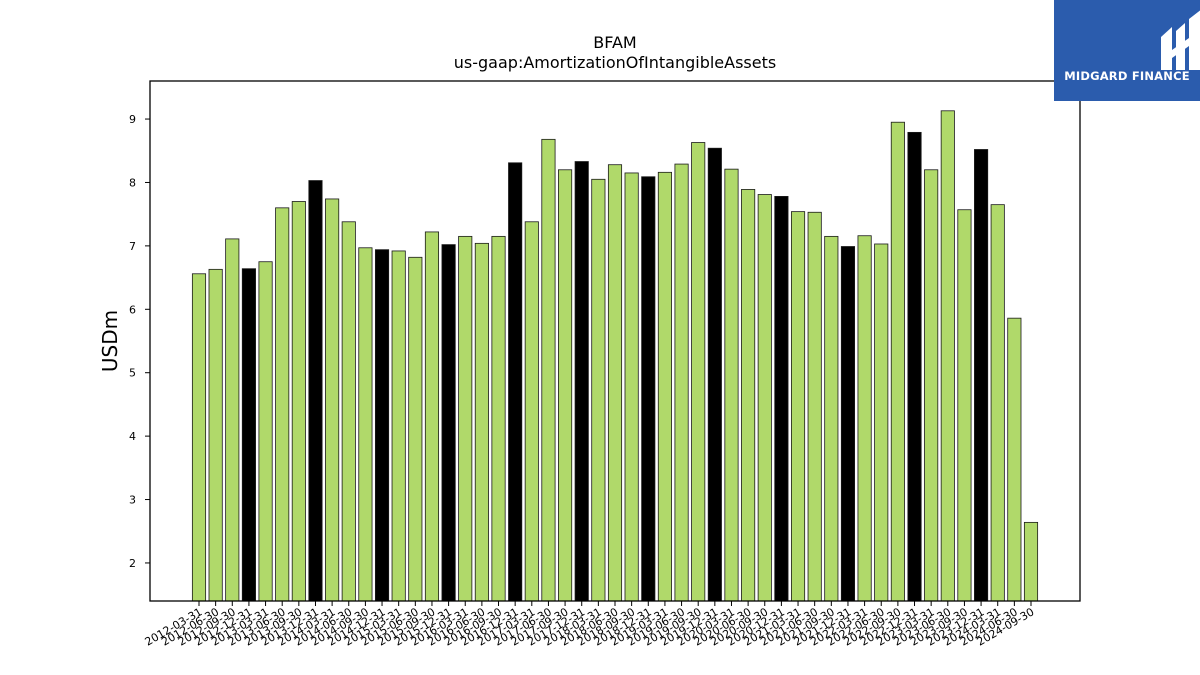 The image size is (1200, 675). I want to click on y-tick-label: 8, so click(132, 182).